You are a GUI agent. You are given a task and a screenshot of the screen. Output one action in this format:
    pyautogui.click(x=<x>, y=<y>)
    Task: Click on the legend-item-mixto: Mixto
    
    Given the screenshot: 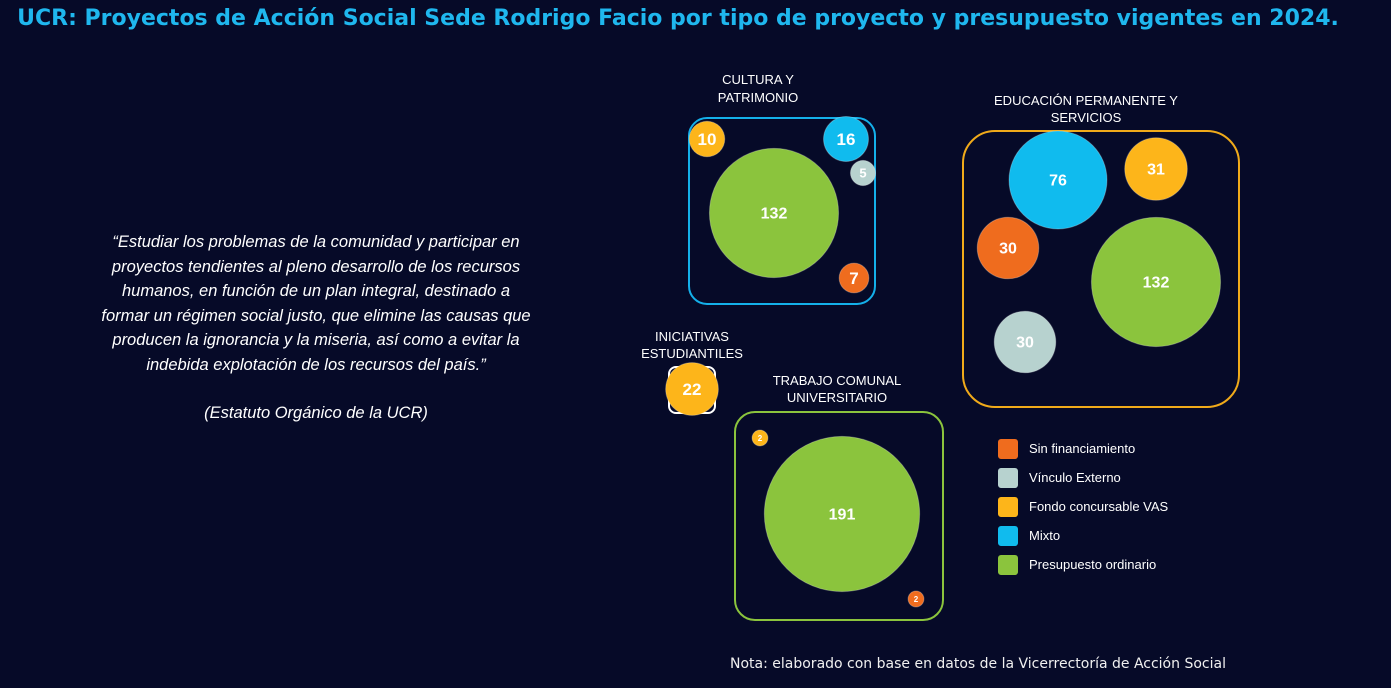 What is the action you would take?
    pyautogui.click(x=1083, y=535)
    